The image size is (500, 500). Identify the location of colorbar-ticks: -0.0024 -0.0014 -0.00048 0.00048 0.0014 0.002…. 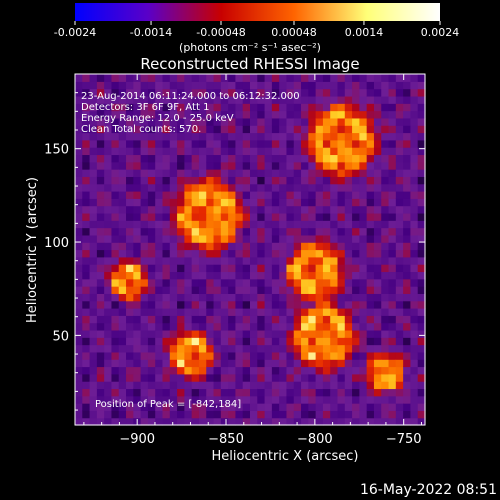
(256, 30).